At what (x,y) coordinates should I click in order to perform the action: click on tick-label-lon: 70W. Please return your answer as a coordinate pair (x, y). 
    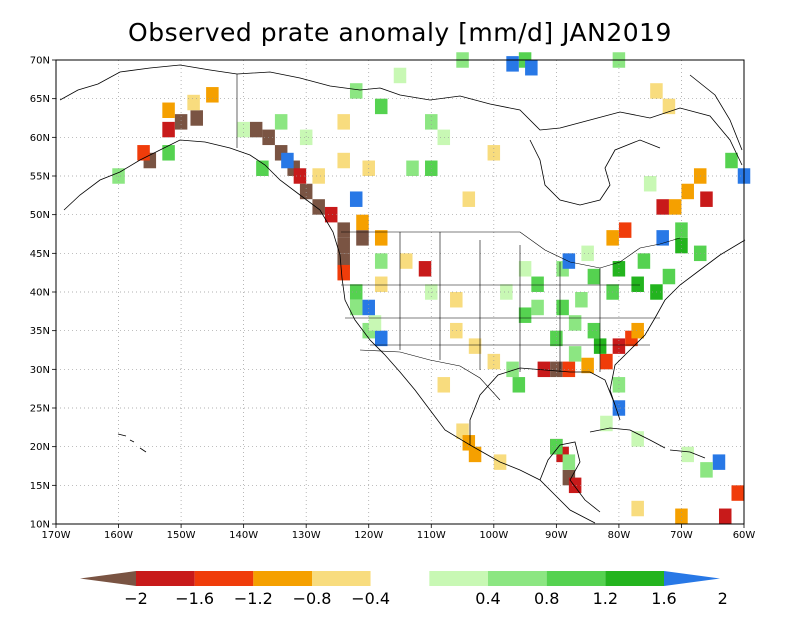
    Looking at the image, I should click on (681, 535).